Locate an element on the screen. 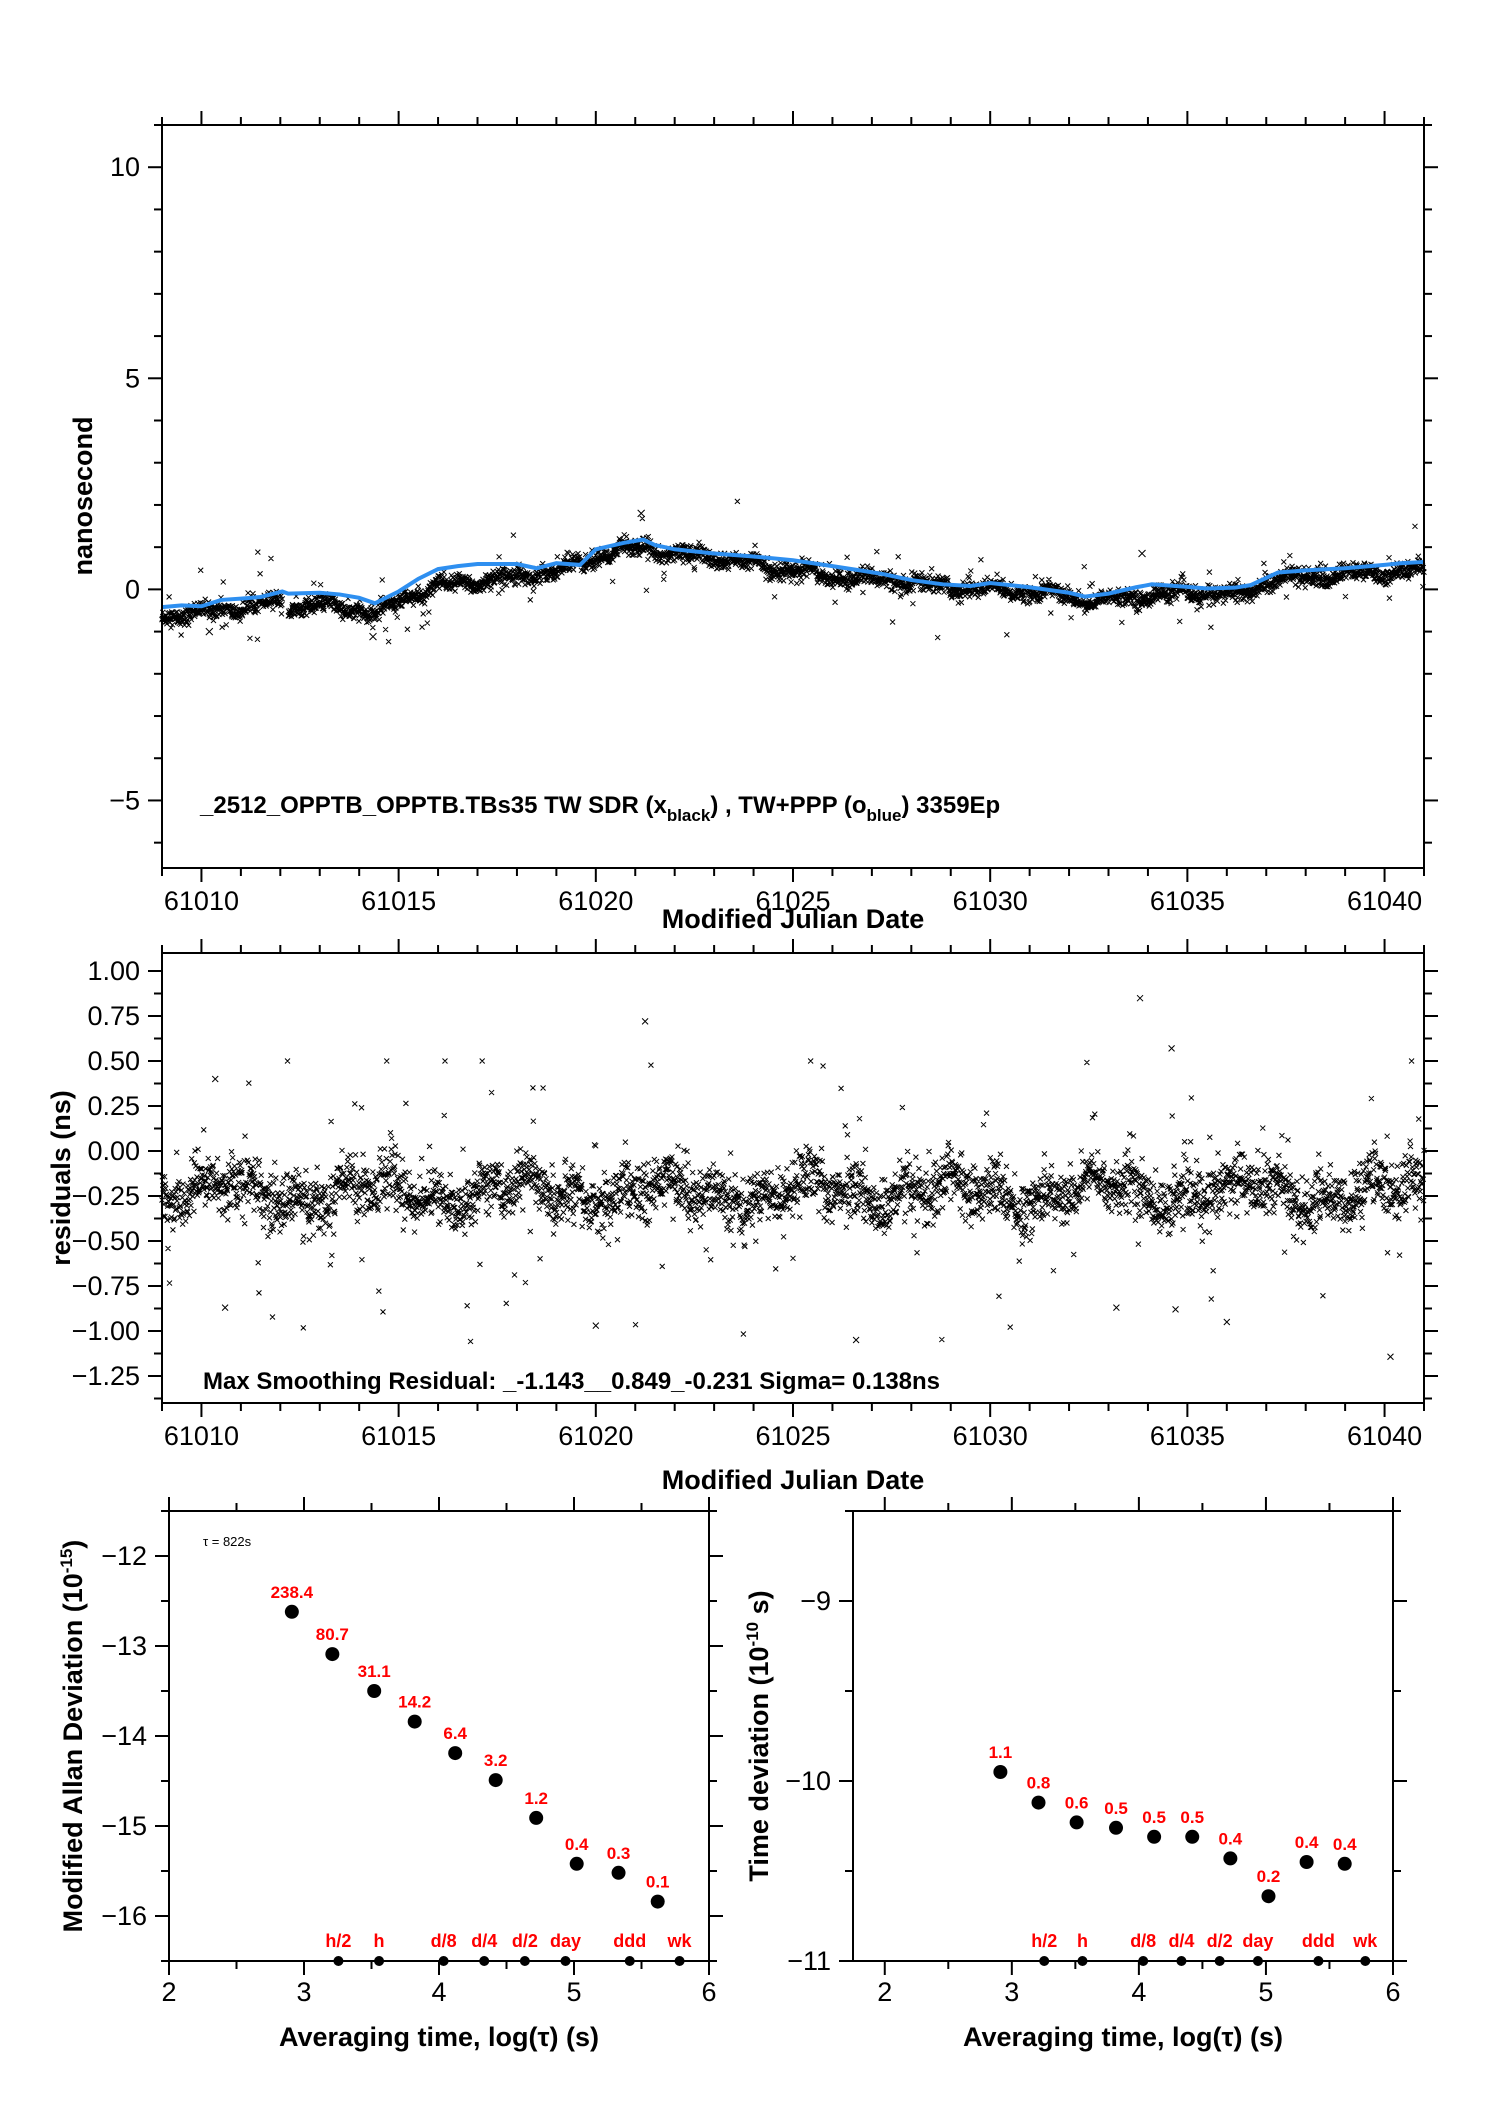  y-tick-label: −0.75 is located at coordinates (106, 1286).